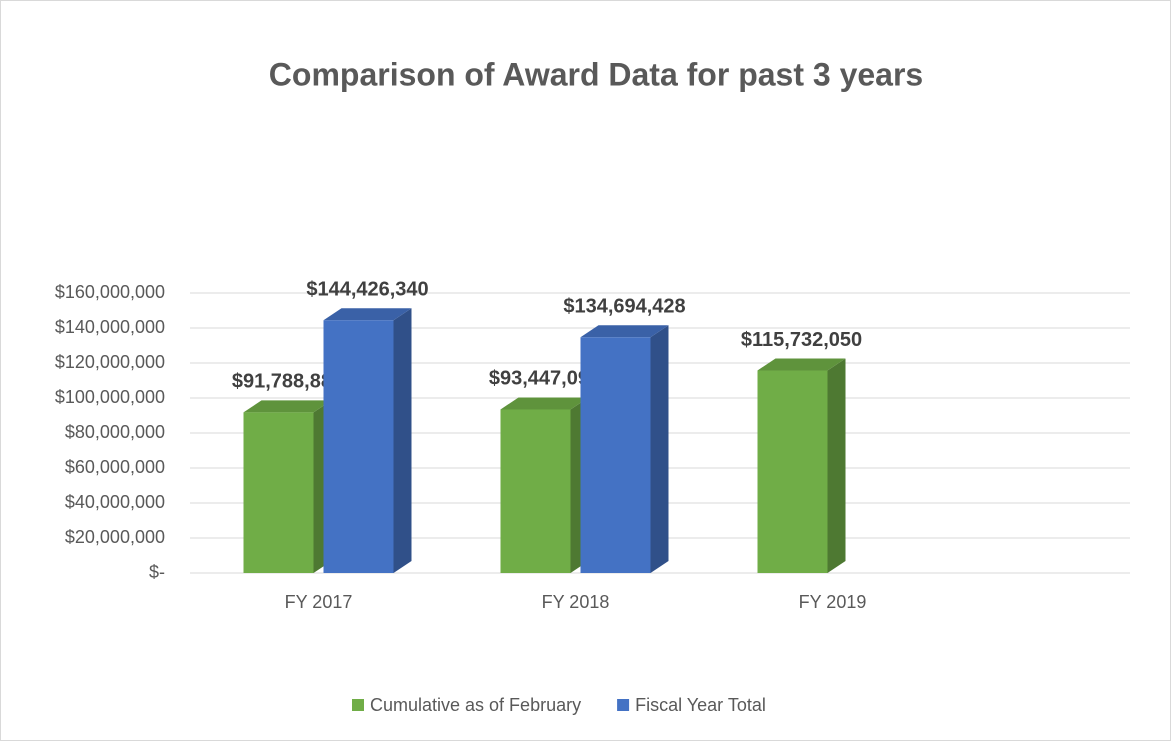 The width and height of the screenshot is (1172, 742). Describe the element at coordinates (157, 572) in the screenshot. I see `y-tick-label: $-` at that location.